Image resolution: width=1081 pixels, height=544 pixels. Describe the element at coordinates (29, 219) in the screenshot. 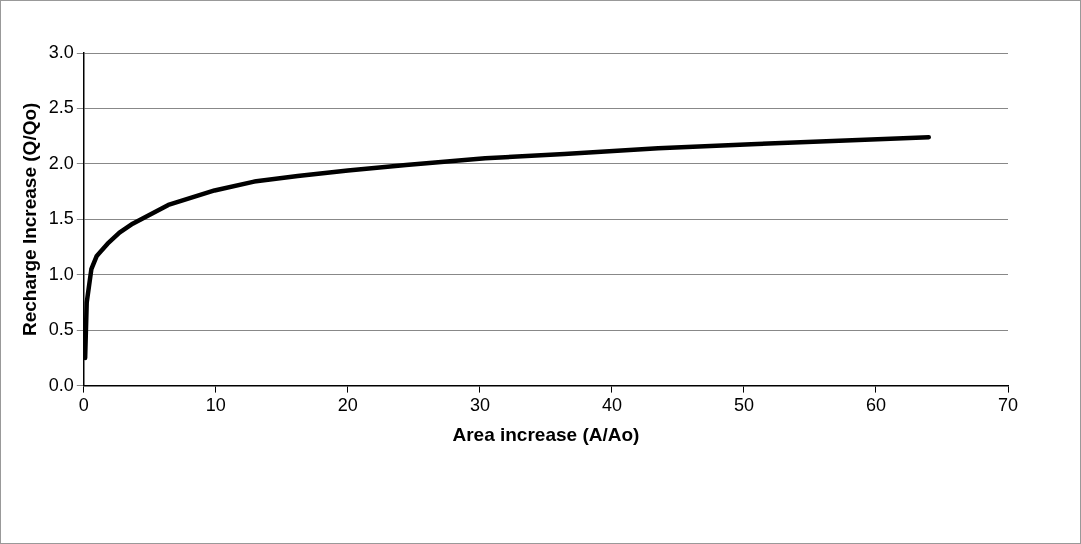

I see `y-axis-title: Recharge Increase (Q/Qo)` at that location.